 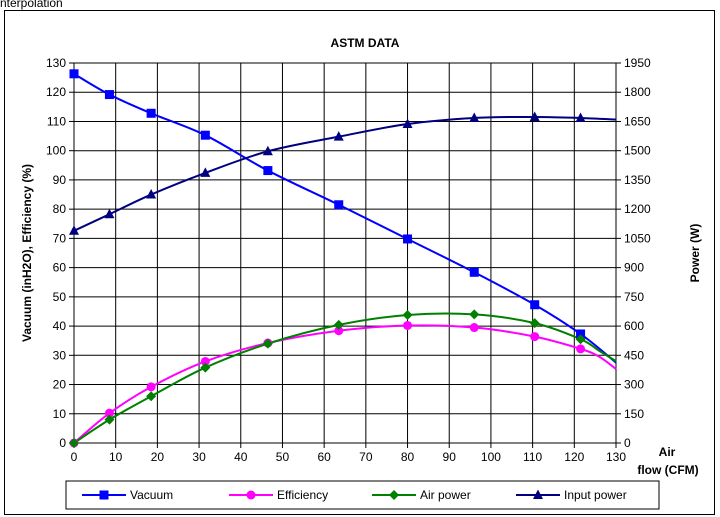 I want to click on y-axis-label: Vacuum (inH2O), Efficiency (%), so click(x=27, y=253).